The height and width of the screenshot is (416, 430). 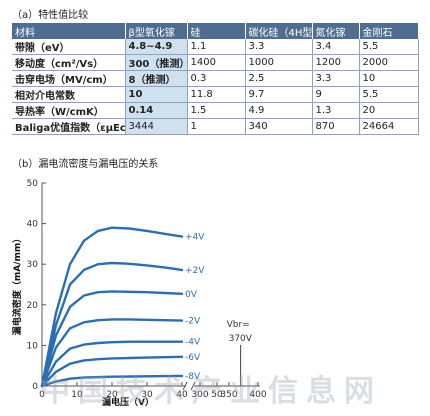 I want to click on row-label: 带隙（eV）, so click(x=69, y=47).